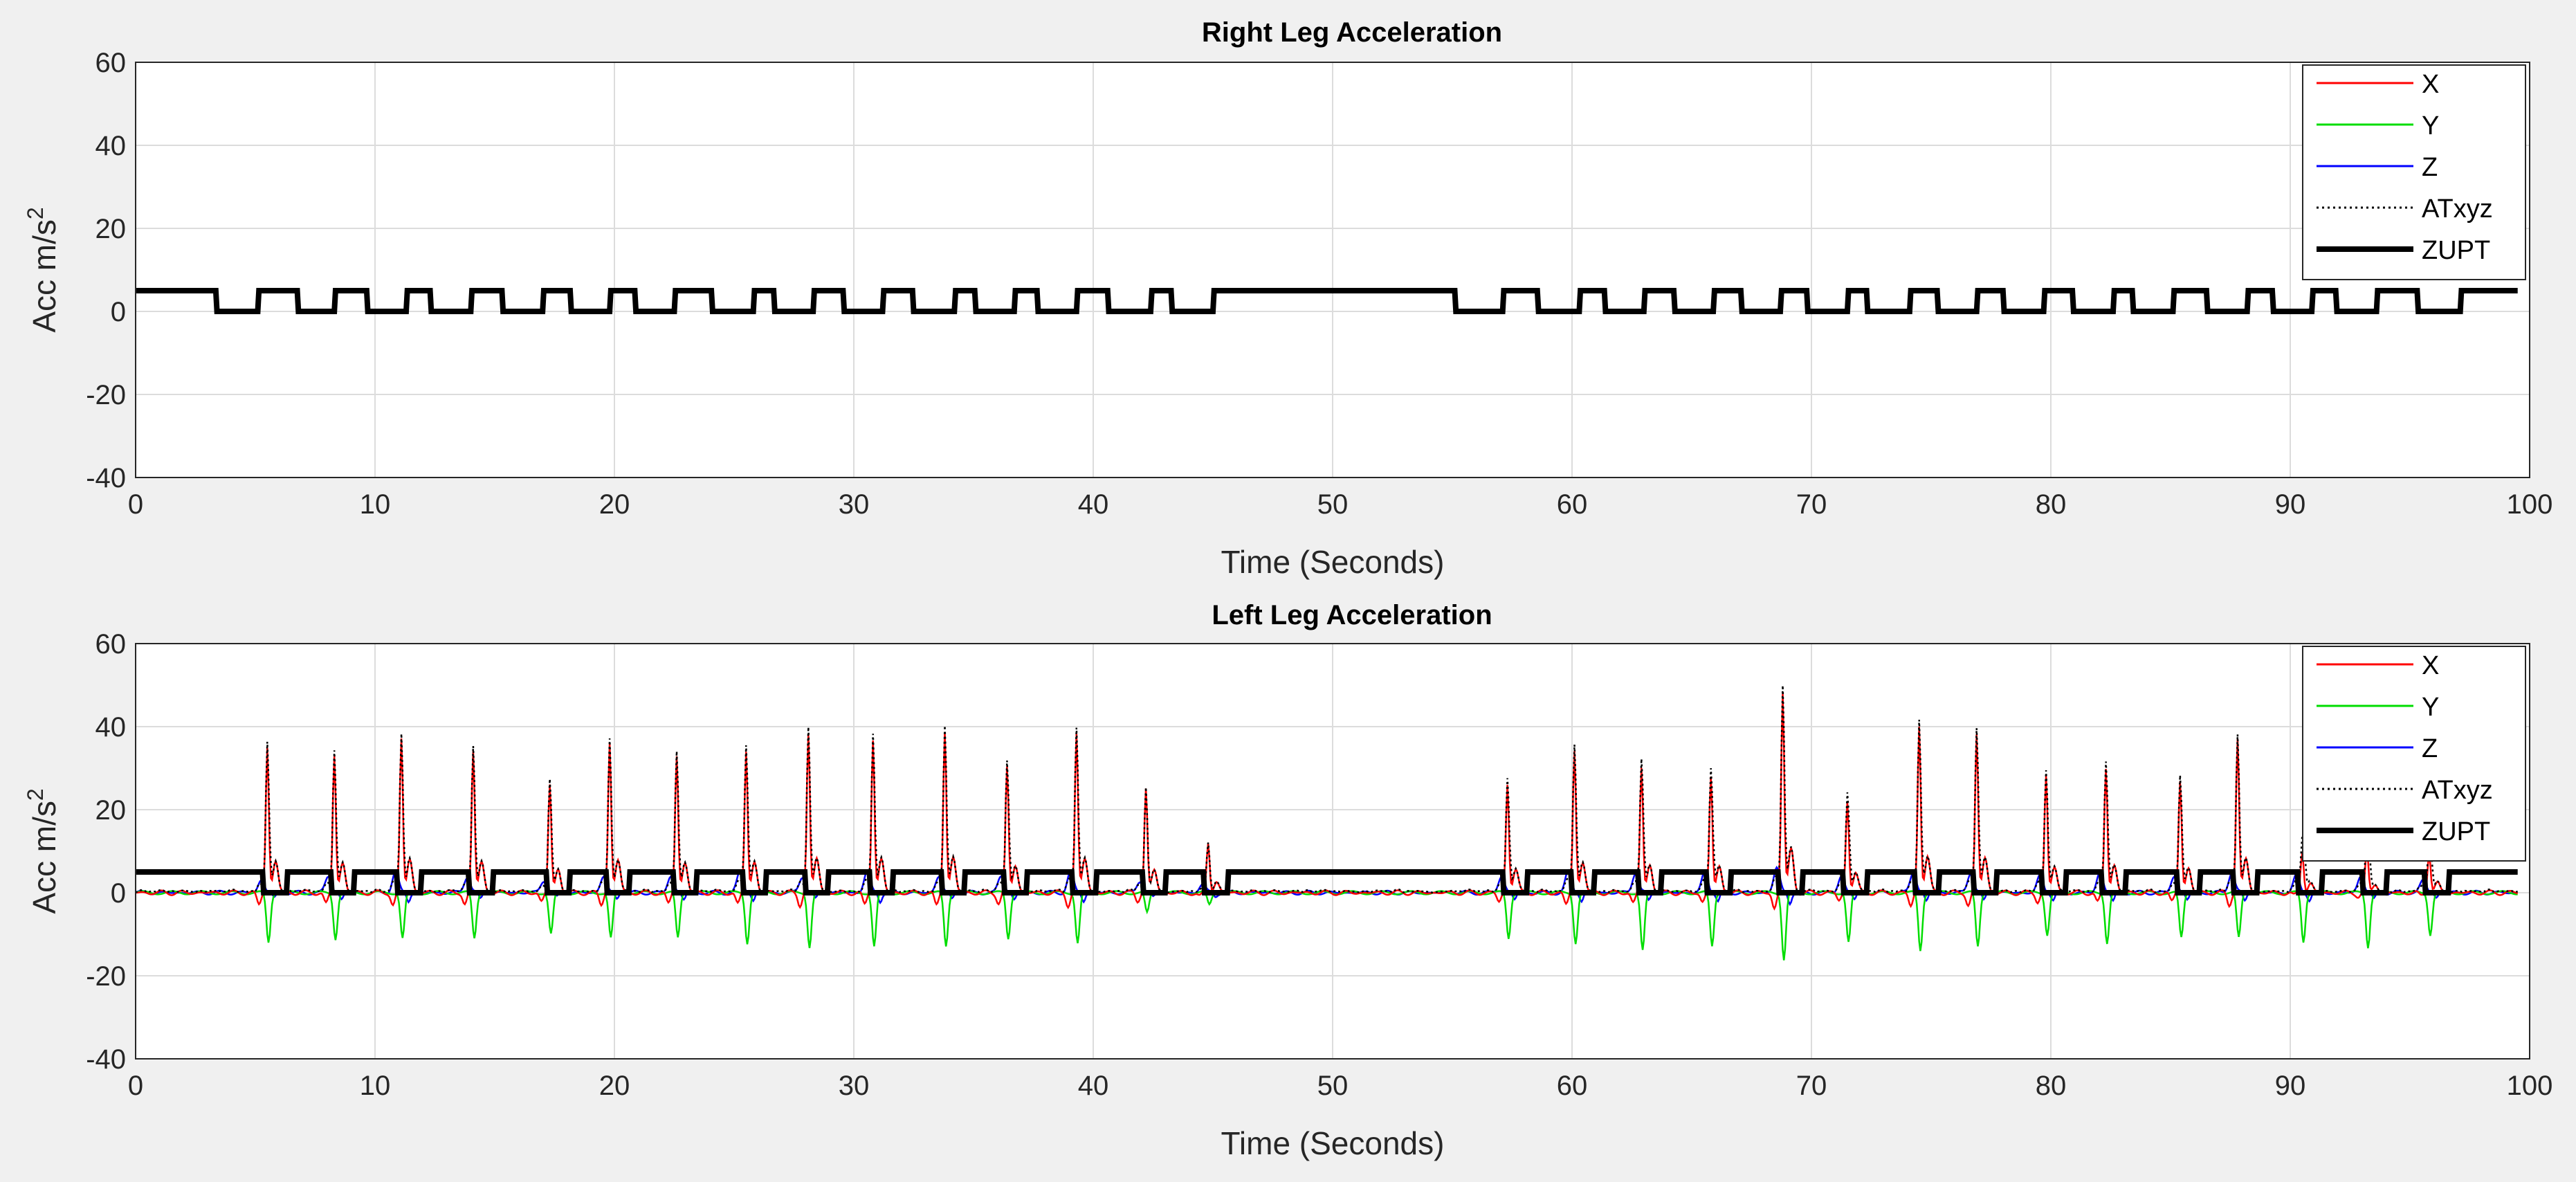 The image size is (2576, 1182). What do you see at coordinates (1352, 32) in the screenshot?
I see `chart-title: Right Leg Acceleration` at bounding box center [1352, 32].